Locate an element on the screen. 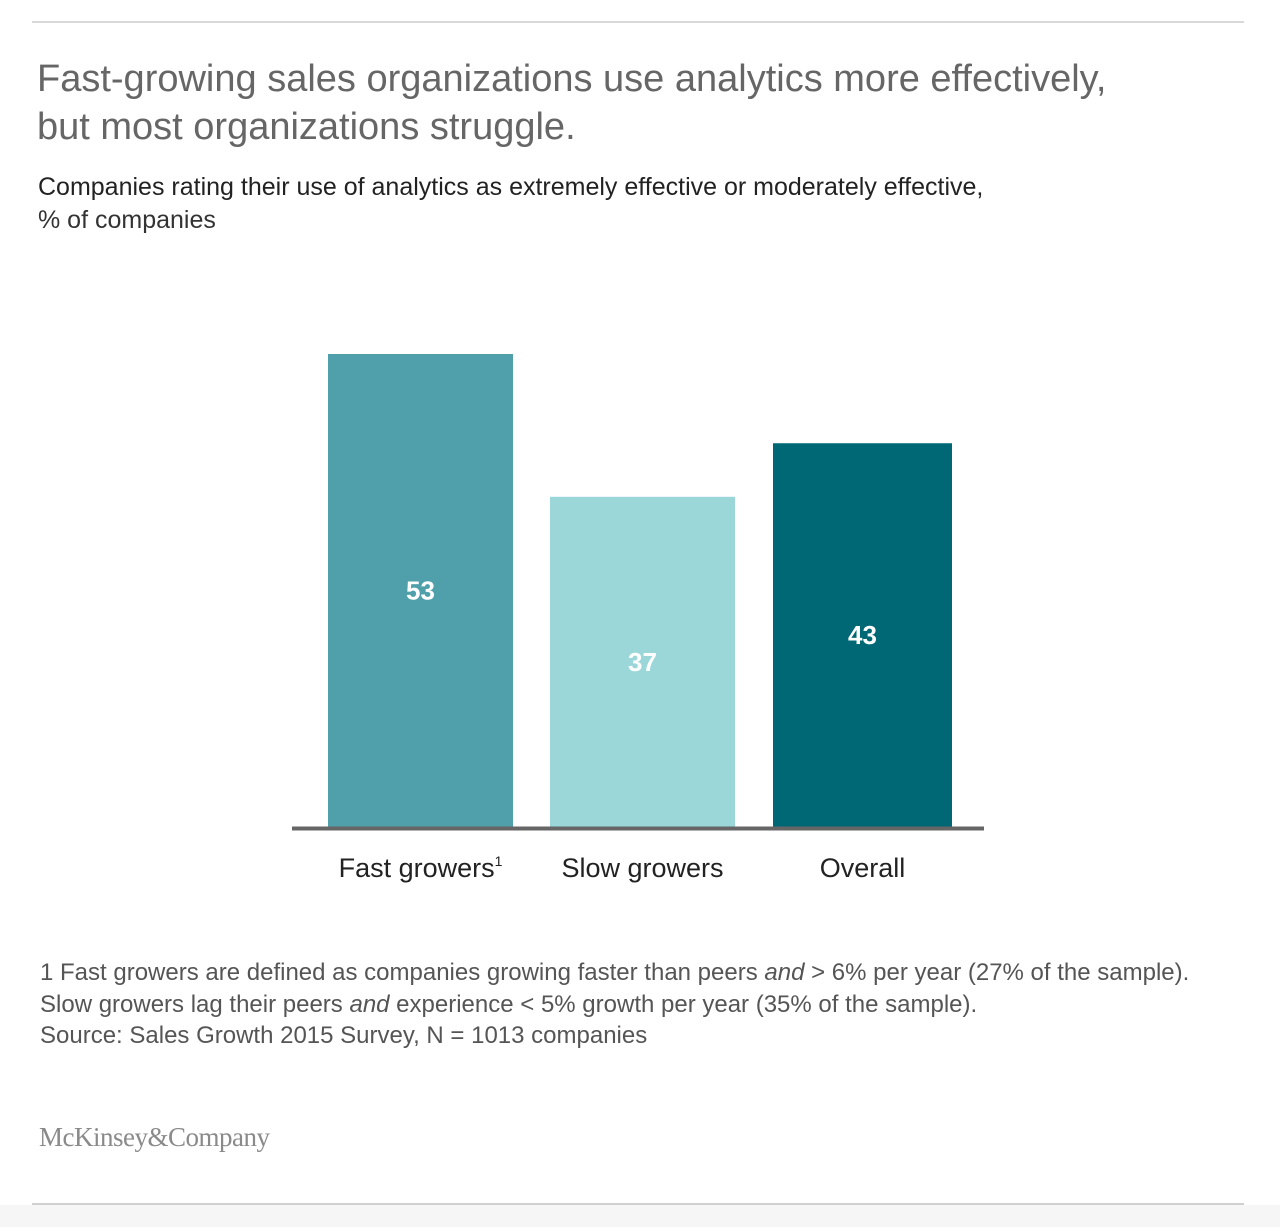 The height and width of the screenshot is (1227, 1280). footnote-marker: 1 is located at coordinates (499, 861).